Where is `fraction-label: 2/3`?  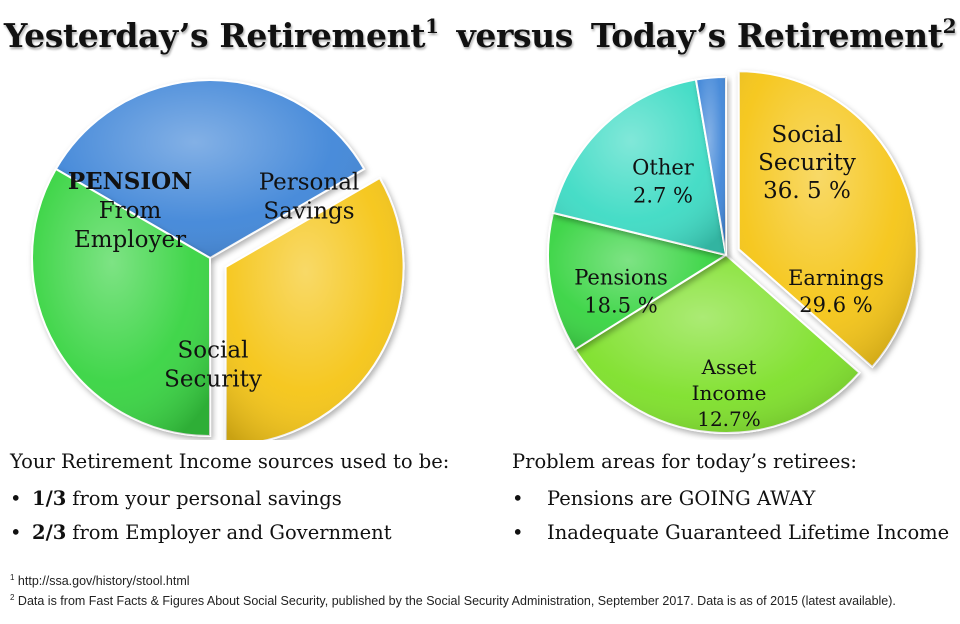 fraction-label: 2/3 is located at coordinates (49, 532).